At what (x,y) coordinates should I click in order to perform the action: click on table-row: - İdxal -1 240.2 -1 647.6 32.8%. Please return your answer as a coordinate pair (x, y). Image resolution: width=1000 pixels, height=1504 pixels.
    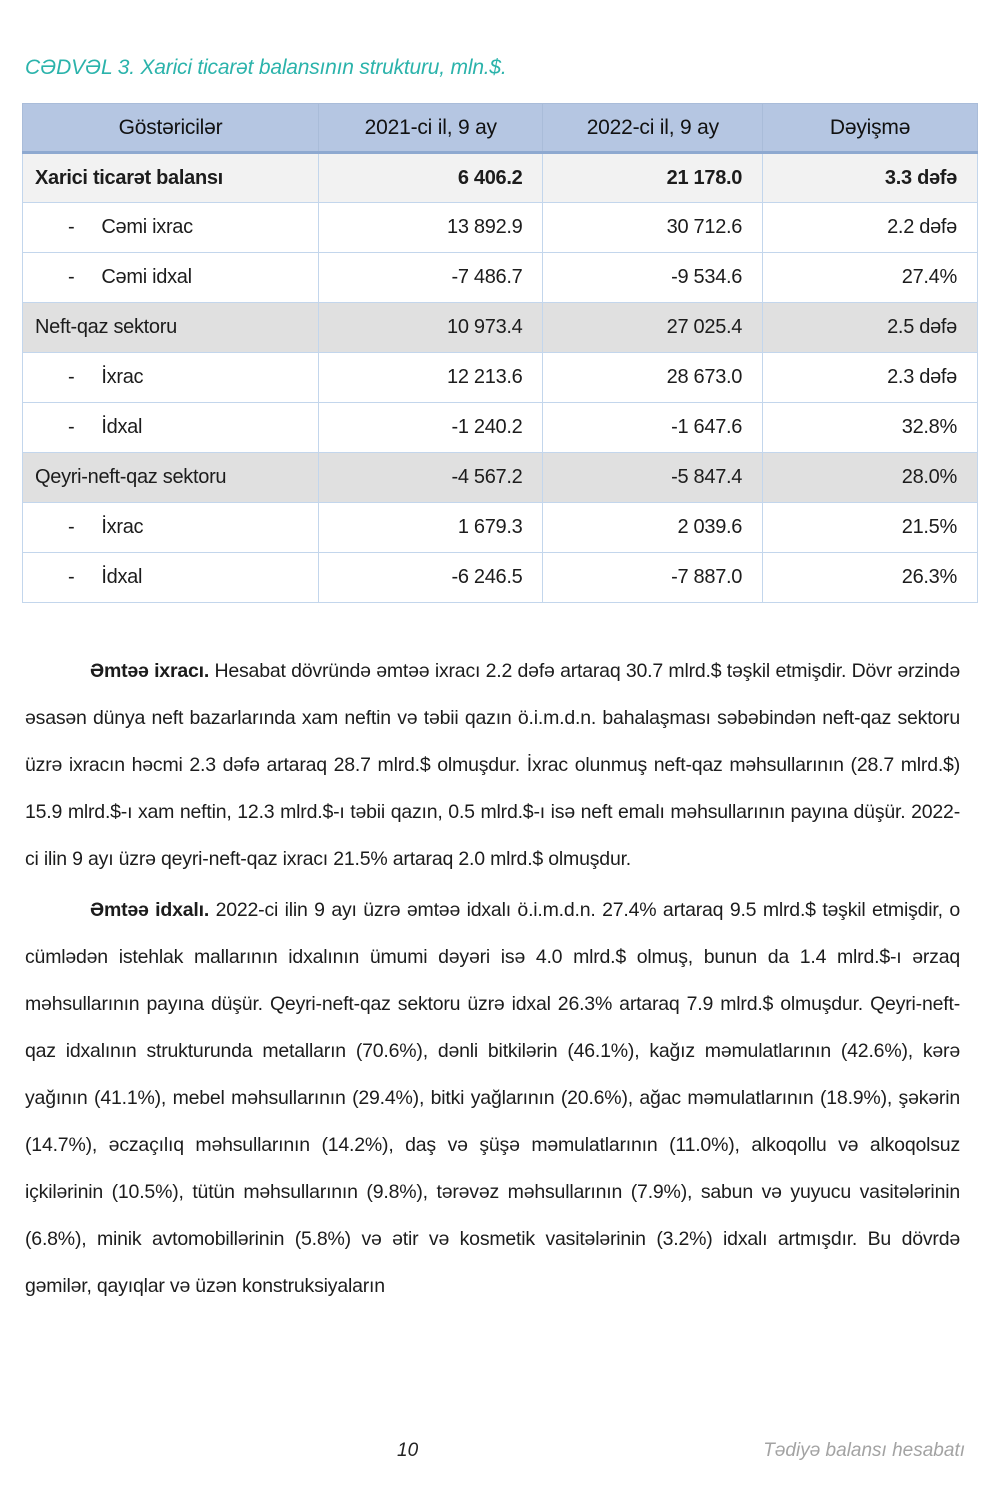
    Looking at the image, I should click on (499, 427).